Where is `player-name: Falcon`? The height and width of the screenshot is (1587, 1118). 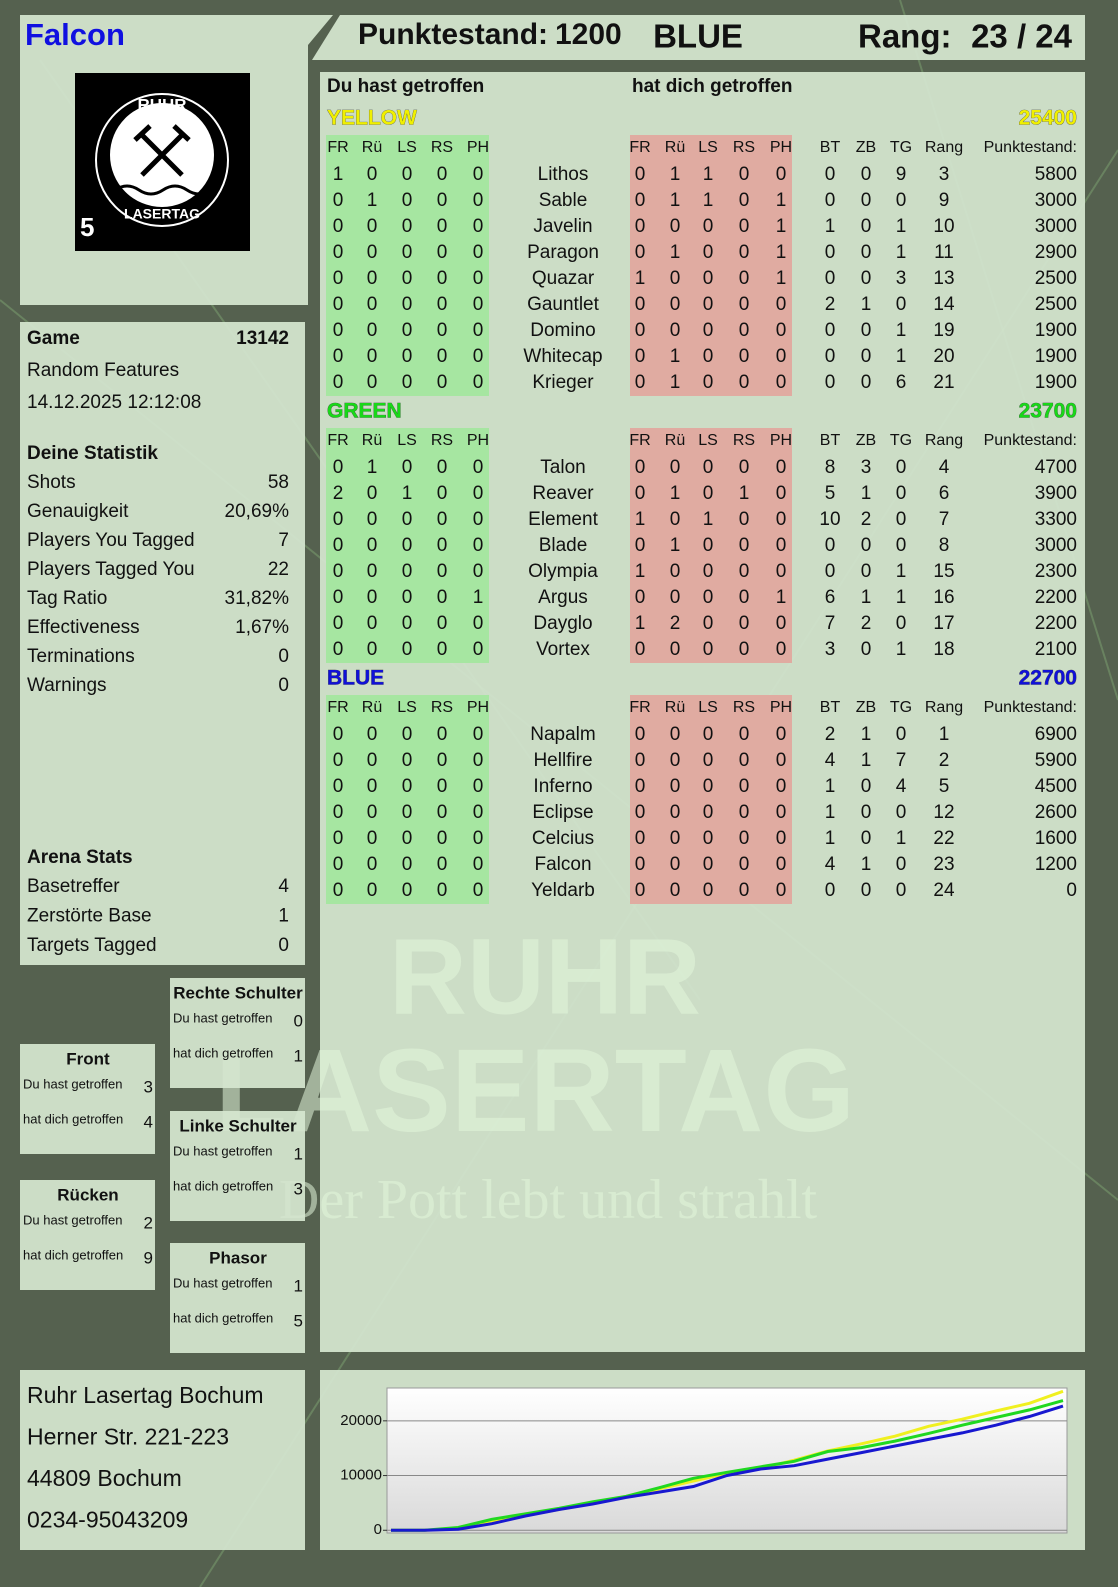 player-name: Falcon is located at coordinates (562, 864).